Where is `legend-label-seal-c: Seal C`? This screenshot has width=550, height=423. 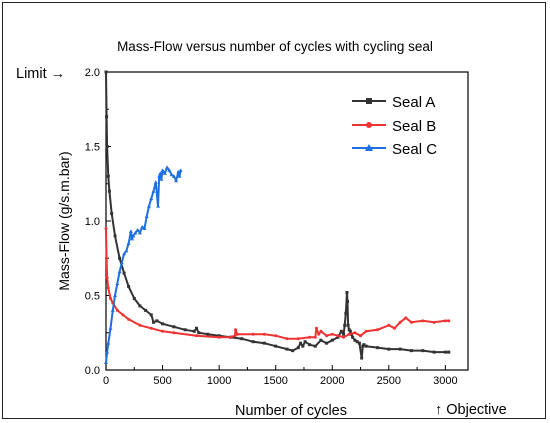 legend-label-seal-c: Seal C is located at coordinates (414, 149).